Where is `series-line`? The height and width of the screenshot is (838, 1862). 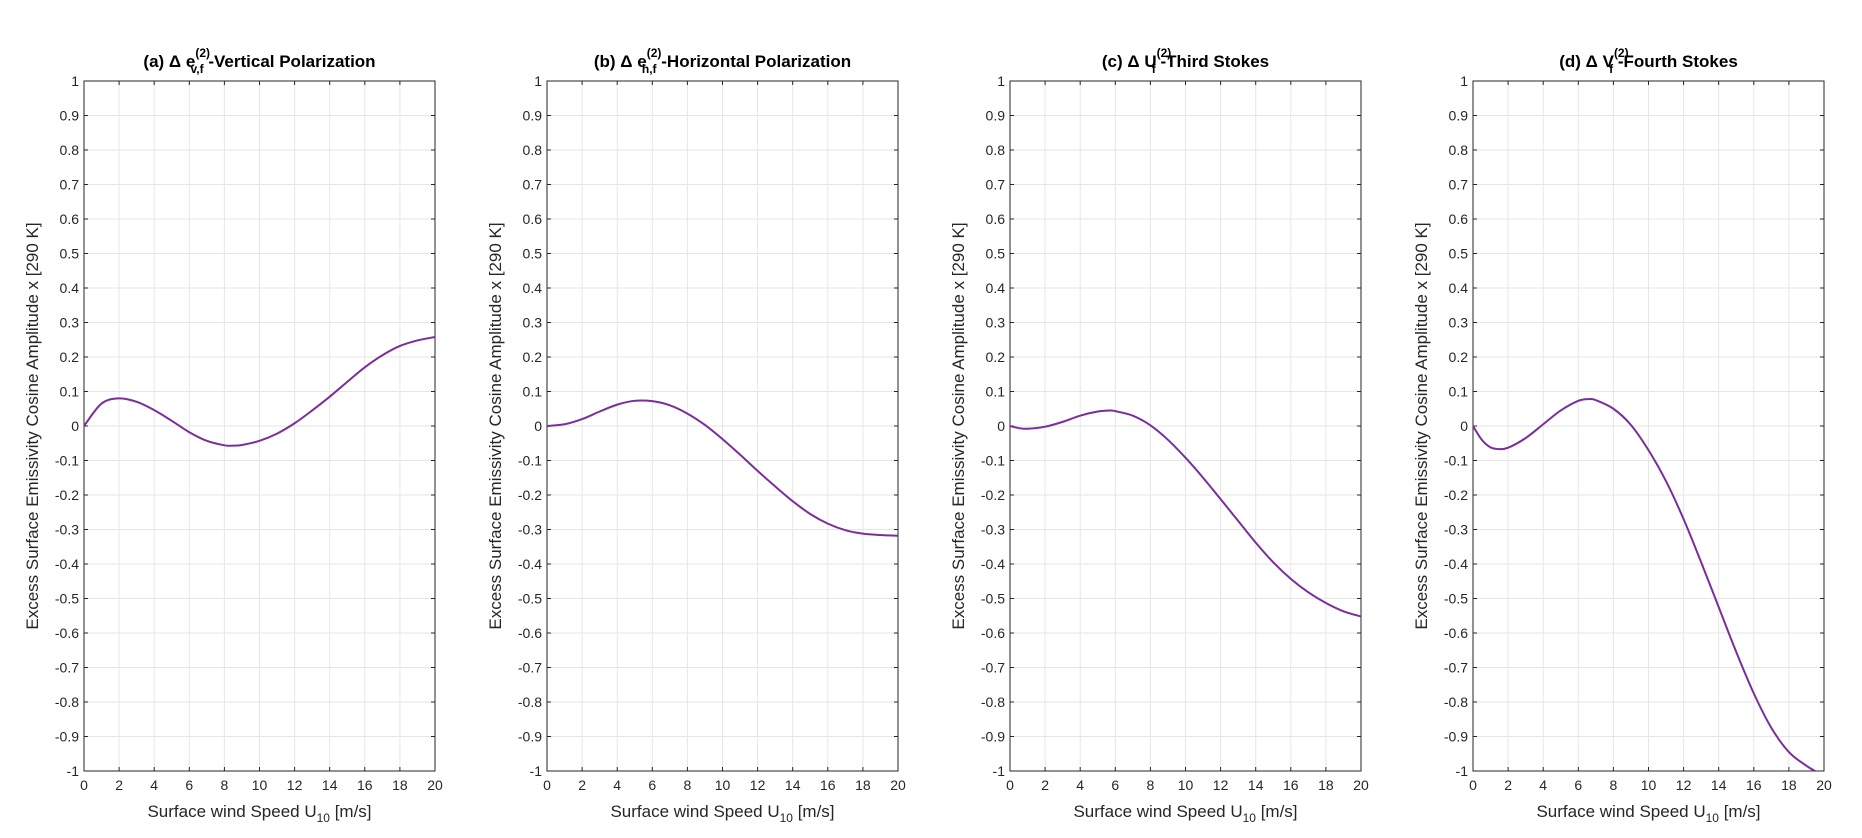 series-line is located at coordinates (259, 391).